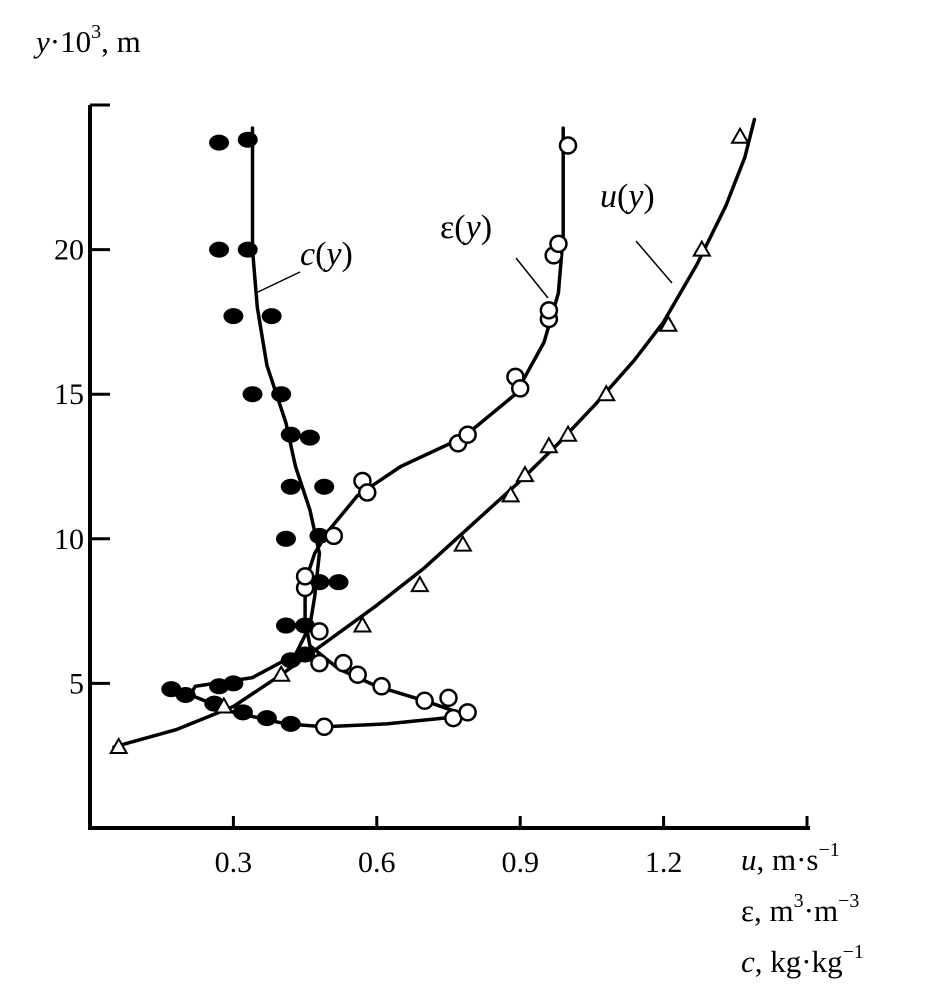 This screenshot has width=950, height=996. I want to click on u-label-var: y, so click(634, 196).